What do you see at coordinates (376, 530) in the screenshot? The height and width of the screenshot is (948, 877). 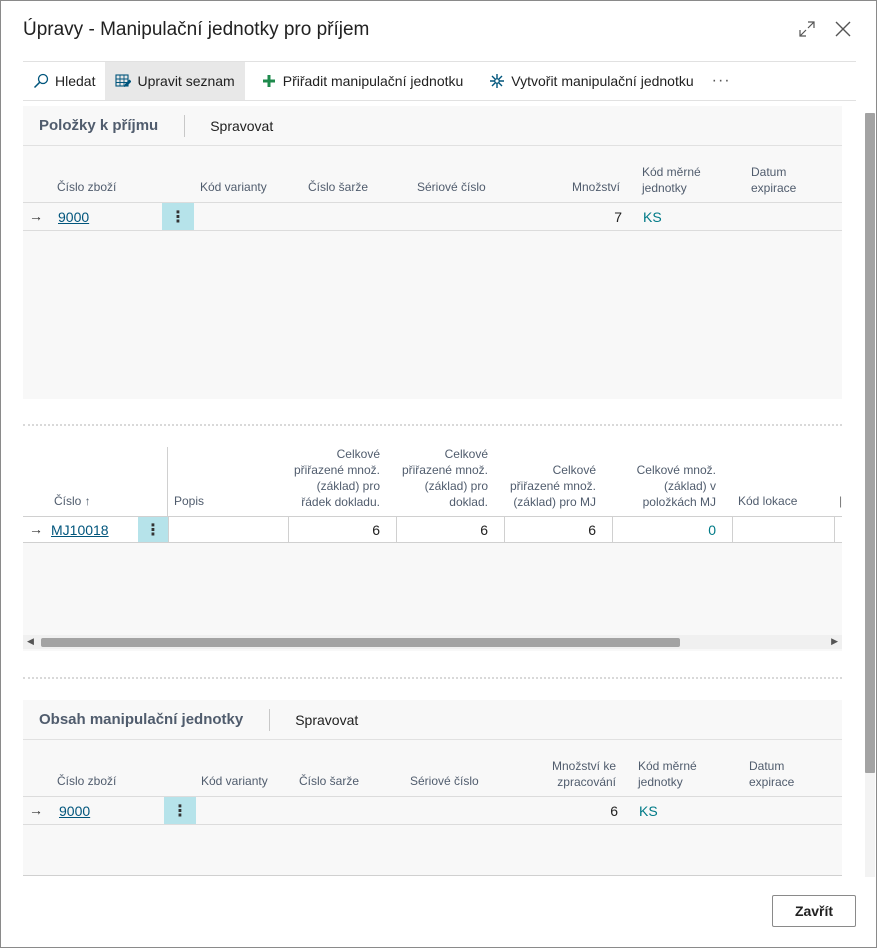 I see `hu-total-line-cell: 6` at bounding box center [376, 530].